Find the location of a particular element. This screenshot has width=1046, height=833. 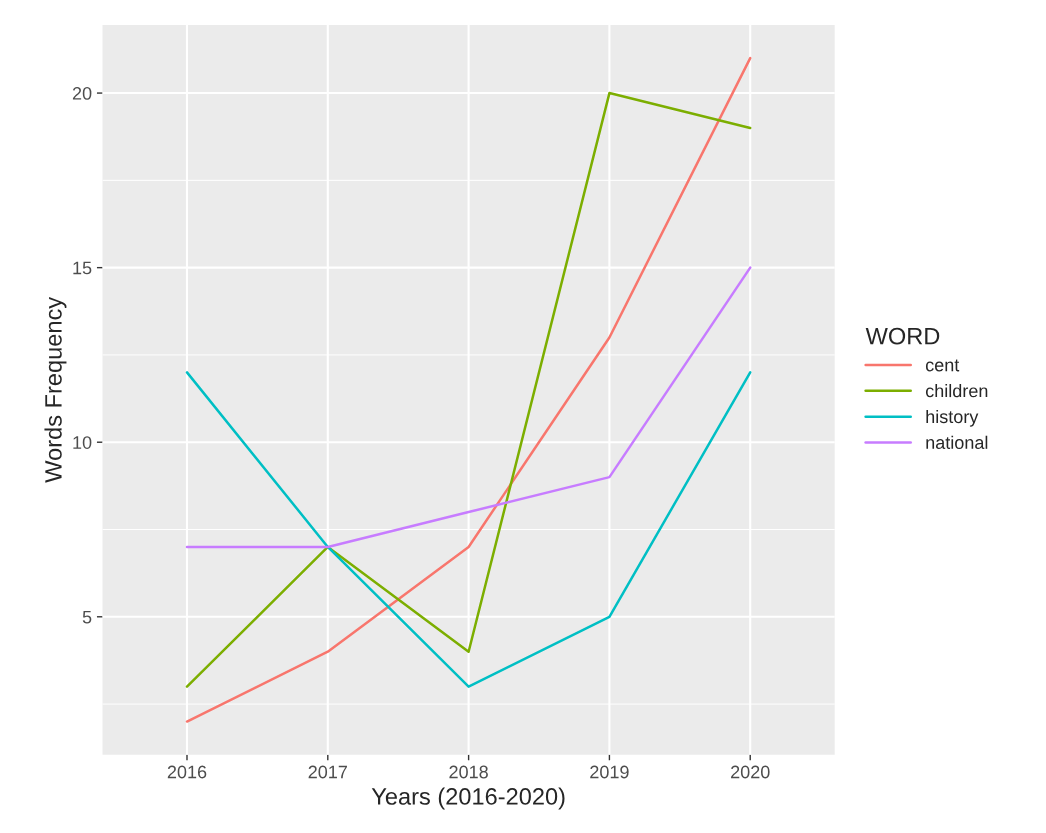

legend-title: WORD is located at coordinates (902, 336).